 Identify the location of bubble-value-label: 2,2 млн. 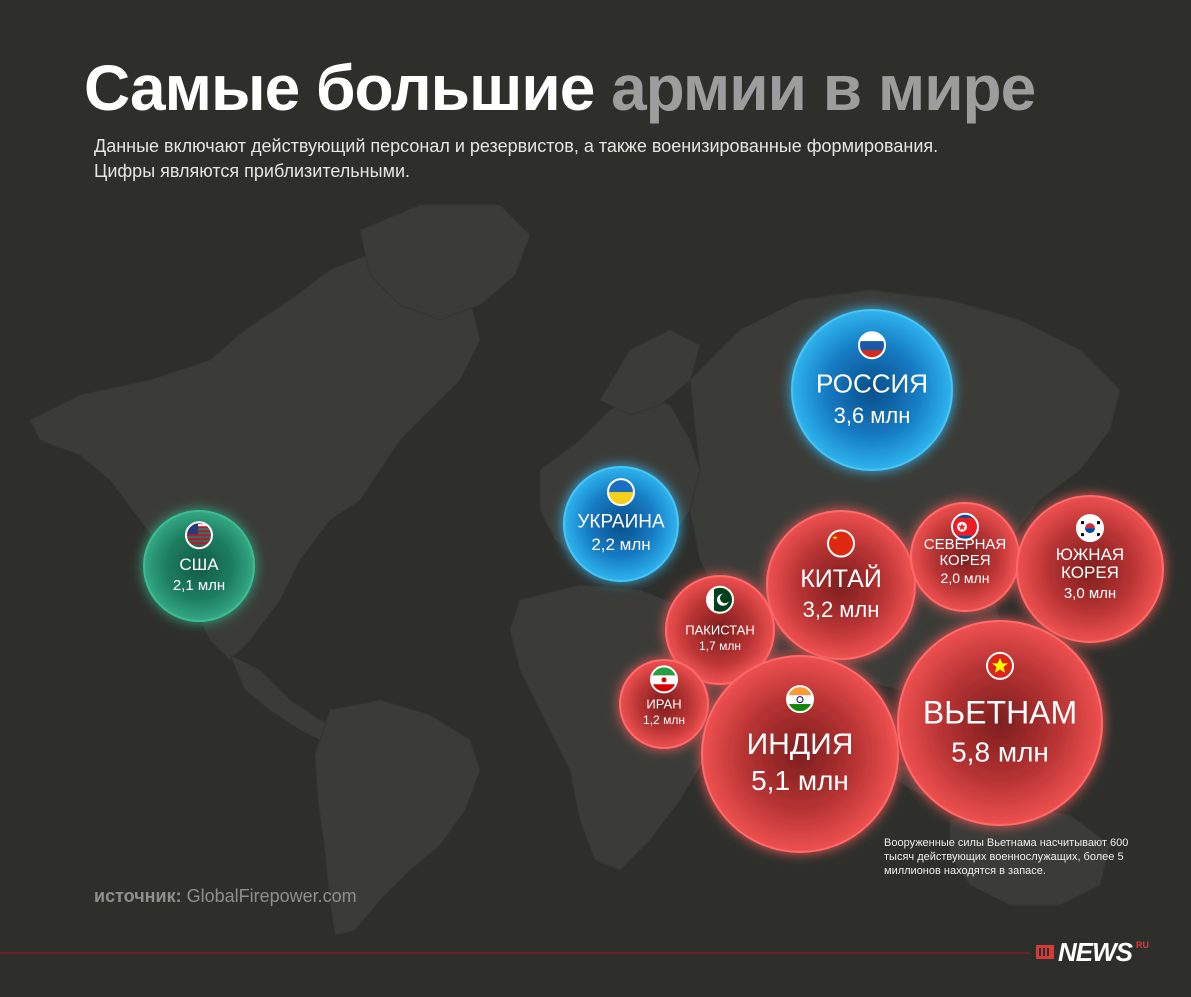
(620, 544).